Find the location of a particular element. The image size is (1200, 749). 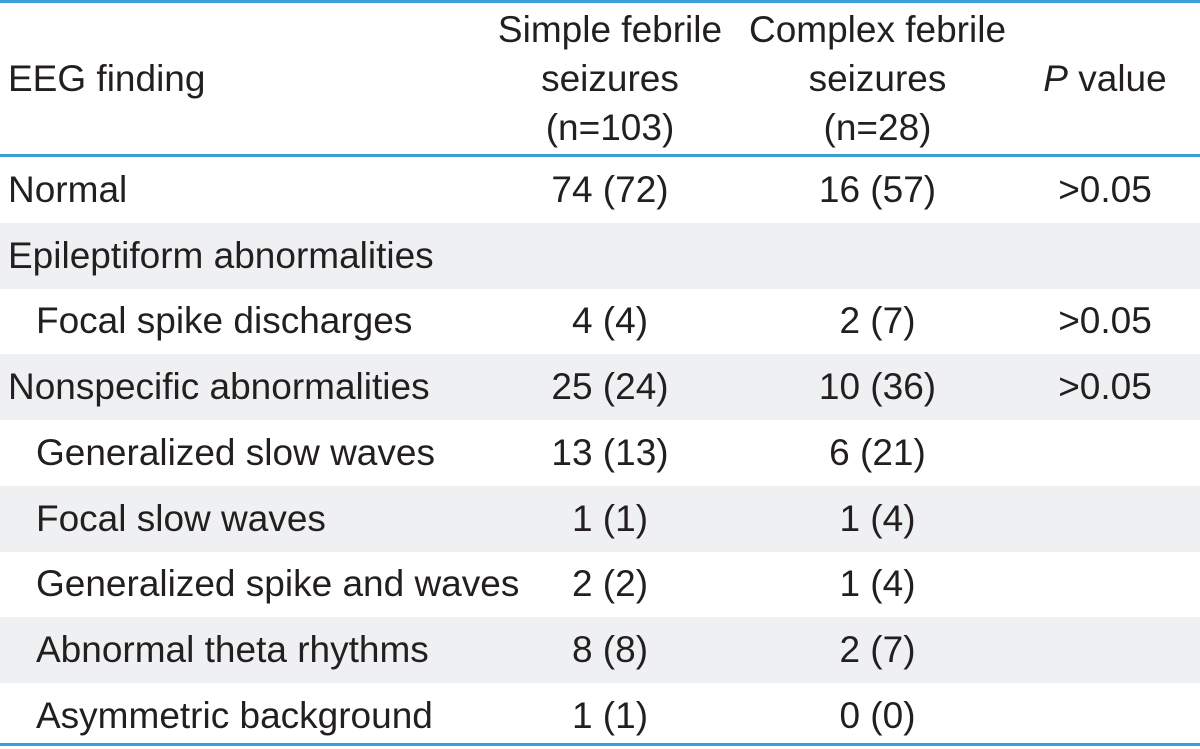

cell-complex-febrile: 10 (36) is located at coordinates (877, 387).